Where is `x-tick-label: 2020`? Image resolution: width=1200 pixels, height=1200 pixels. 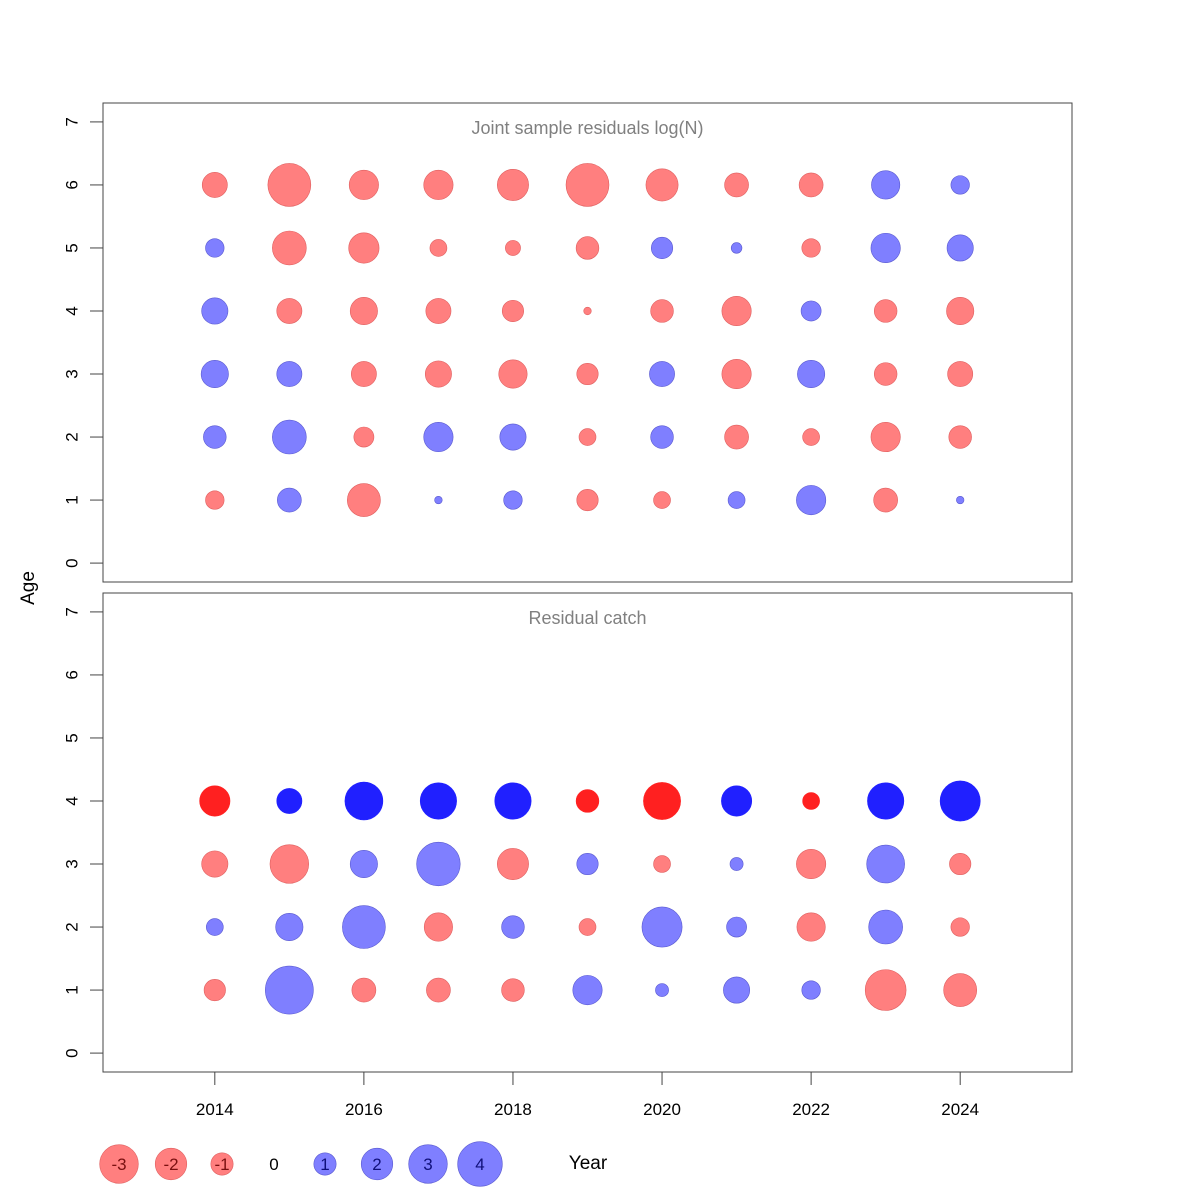
x-tick-label: 2020 is located at coordinates (662, 1109).